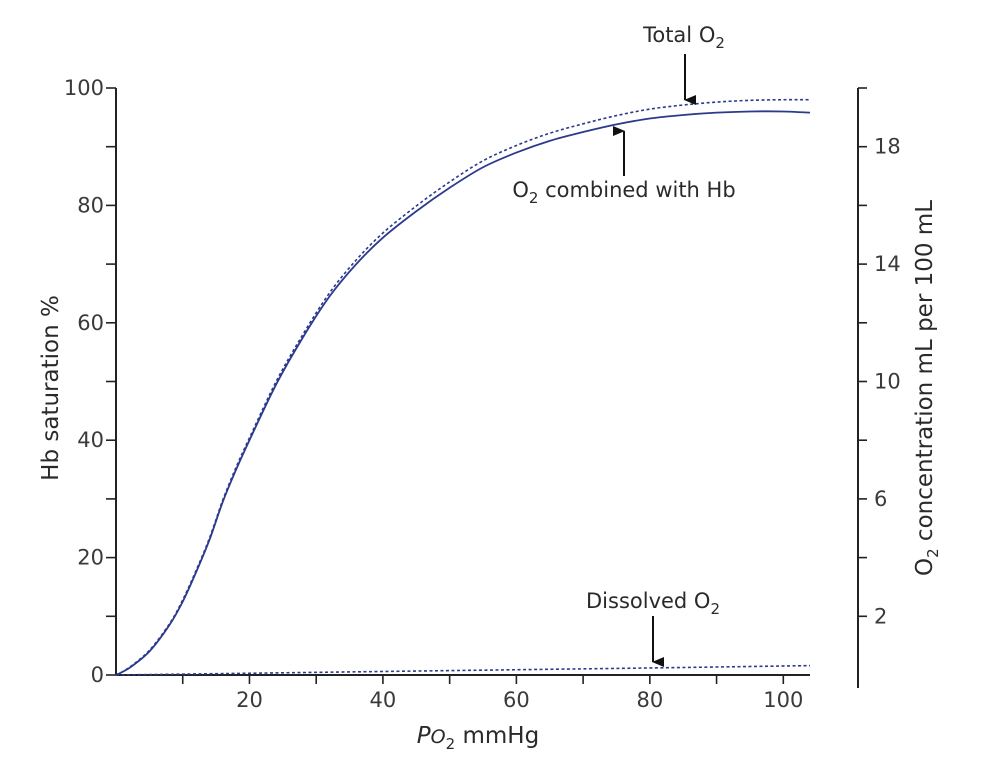  I want to click on annotation-combined-o2-subscript: 2, so click(534, 198).